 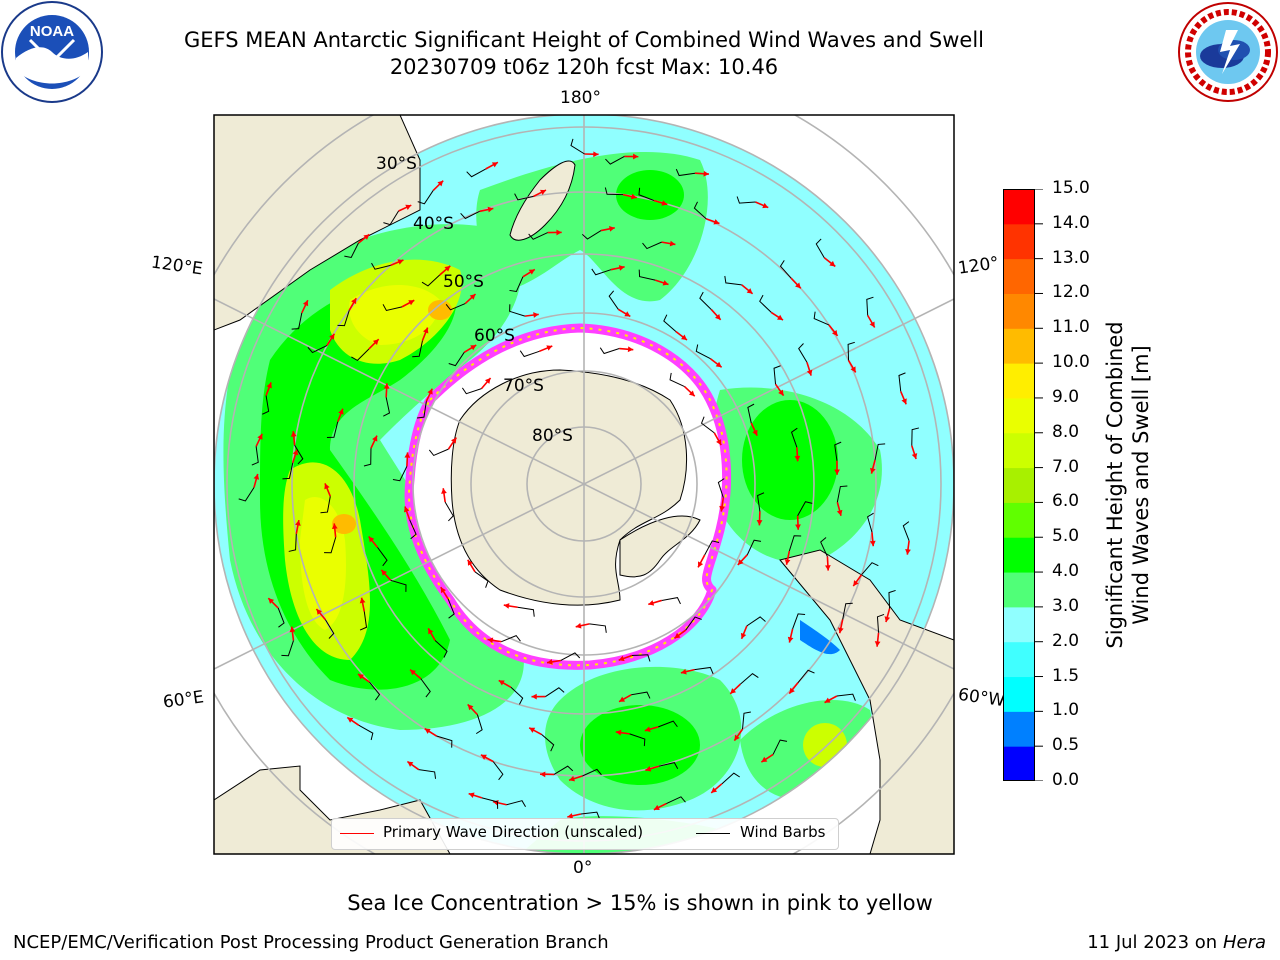 I want to click on lat-label-60: 60°S, so click(x=494, y=336).